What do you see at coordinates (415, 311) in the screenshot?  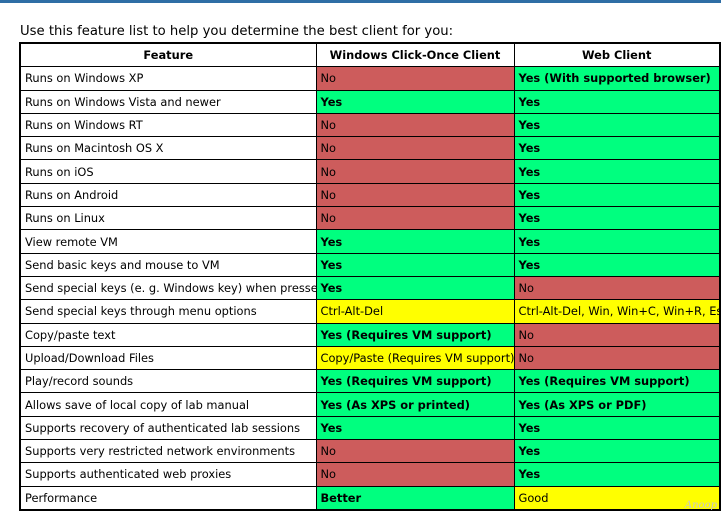 I see `click-once-value-cell: Ctrl-Alt-Del` at bounding box center [415, 311].